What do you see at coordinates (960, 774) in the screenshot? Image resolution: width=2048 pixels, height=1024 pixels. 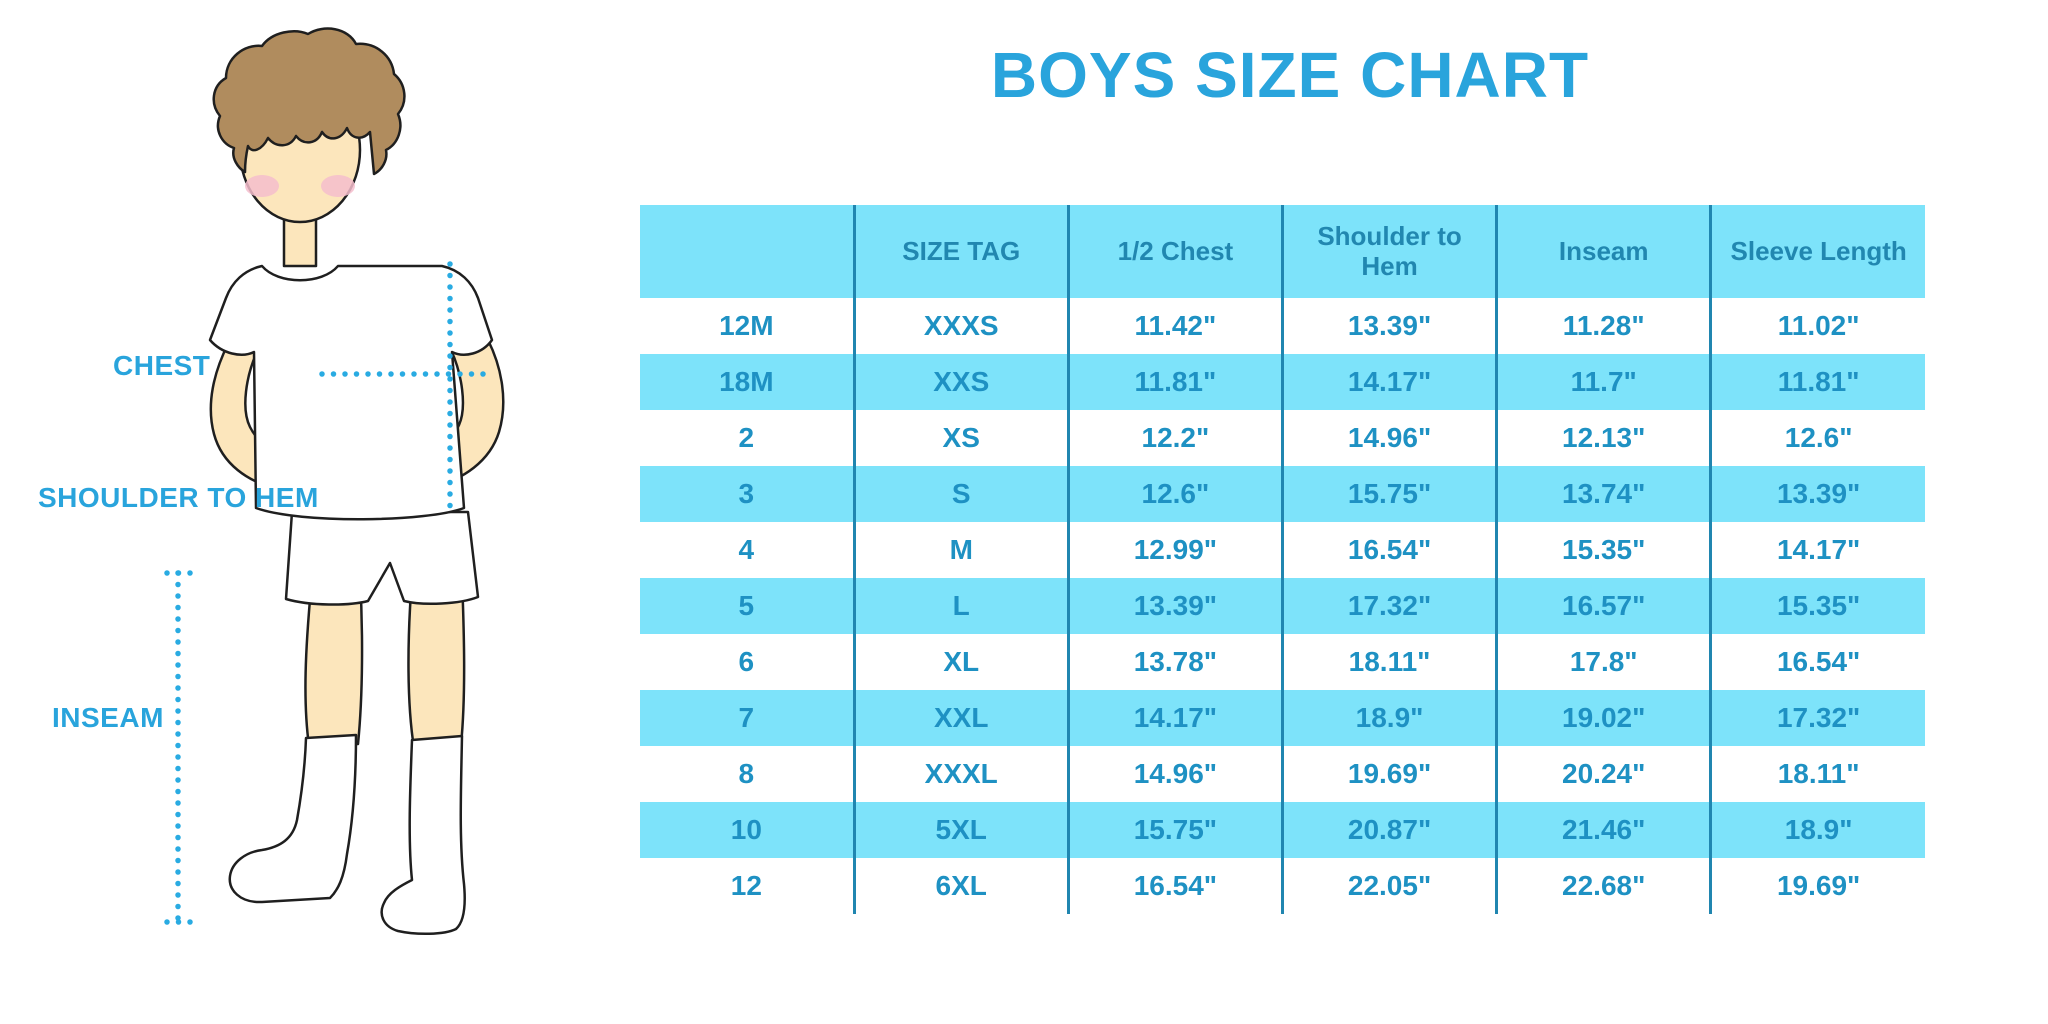 I see `table-cell: XXXL` at bounding box center [960, 774].